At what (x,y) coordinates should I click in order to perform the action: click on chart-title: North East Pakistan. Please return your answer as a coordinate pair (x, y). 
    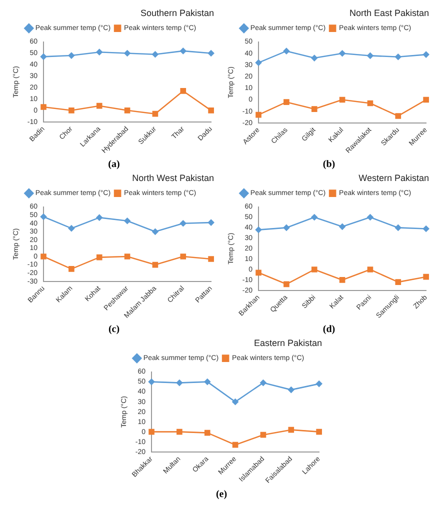
    Looking at the image, I should click on (389, 13).